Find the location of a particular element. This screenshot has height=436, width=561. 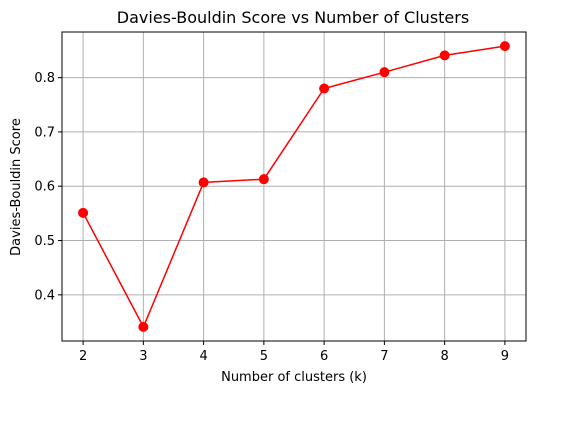

y-tick-label: 0.7 is located at coordinates (44, 132).